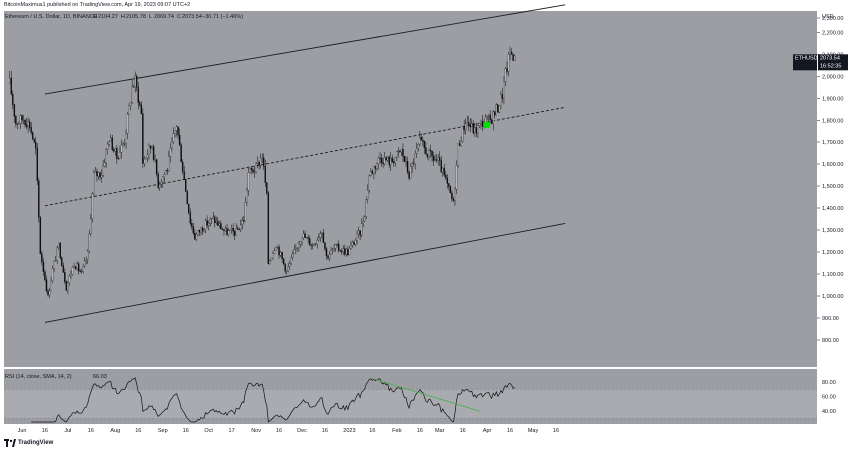 The width and height of the screenshot is (850, 449). Describe the element at coordinates (833, 217) in the screenshot. I see `price-axis` at that location.